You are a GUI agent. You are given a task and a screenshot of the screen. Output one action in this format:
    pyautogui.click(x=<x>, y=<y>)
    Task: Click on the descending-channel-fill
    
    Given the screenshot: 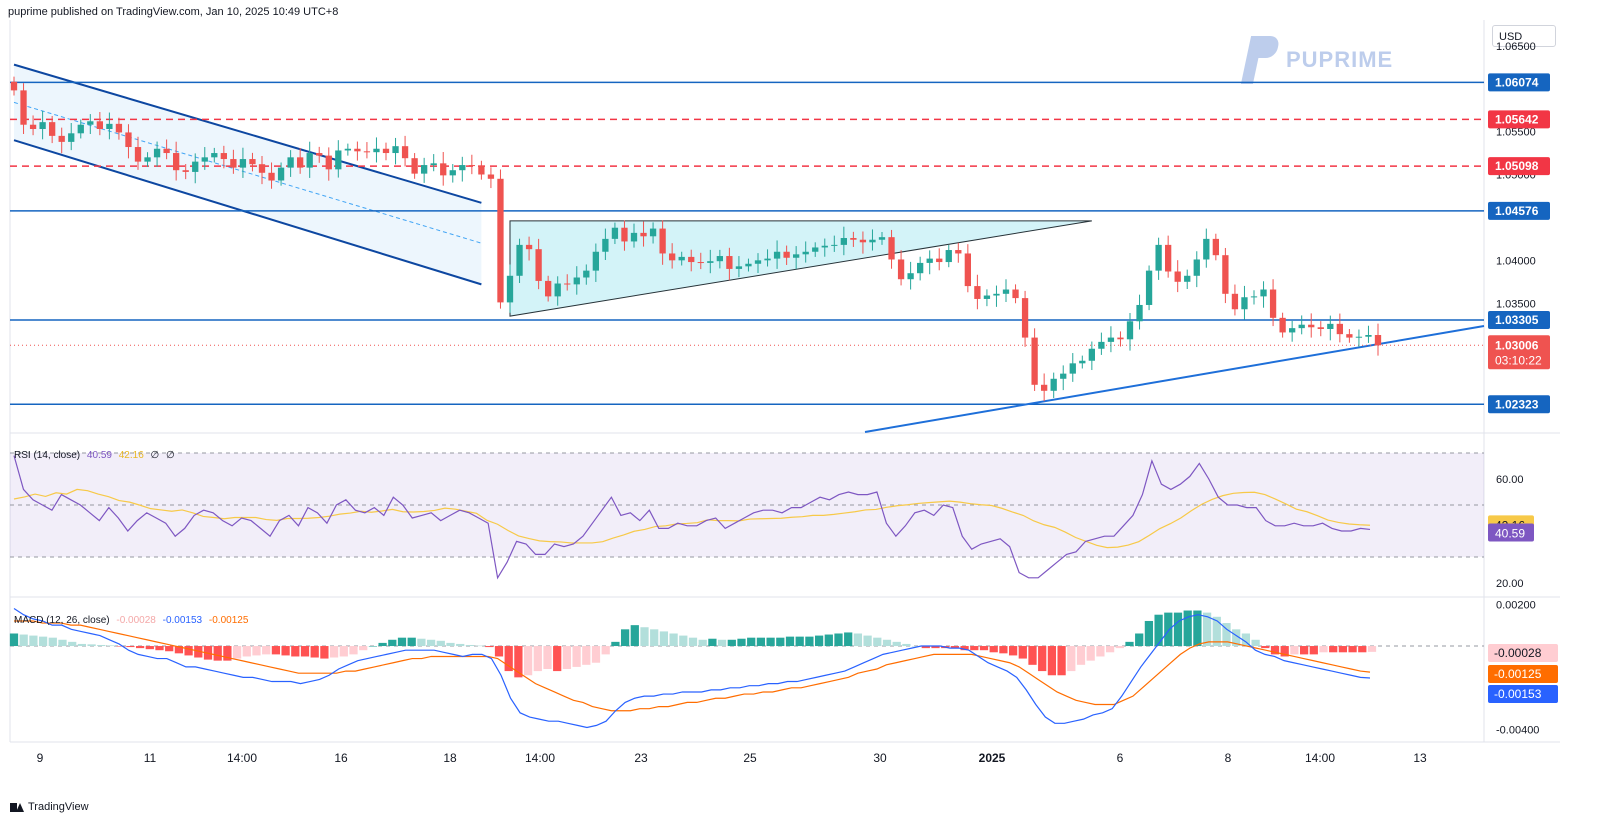 What is the action you would take?
    pyautogui.click(x=248, y=174)
    